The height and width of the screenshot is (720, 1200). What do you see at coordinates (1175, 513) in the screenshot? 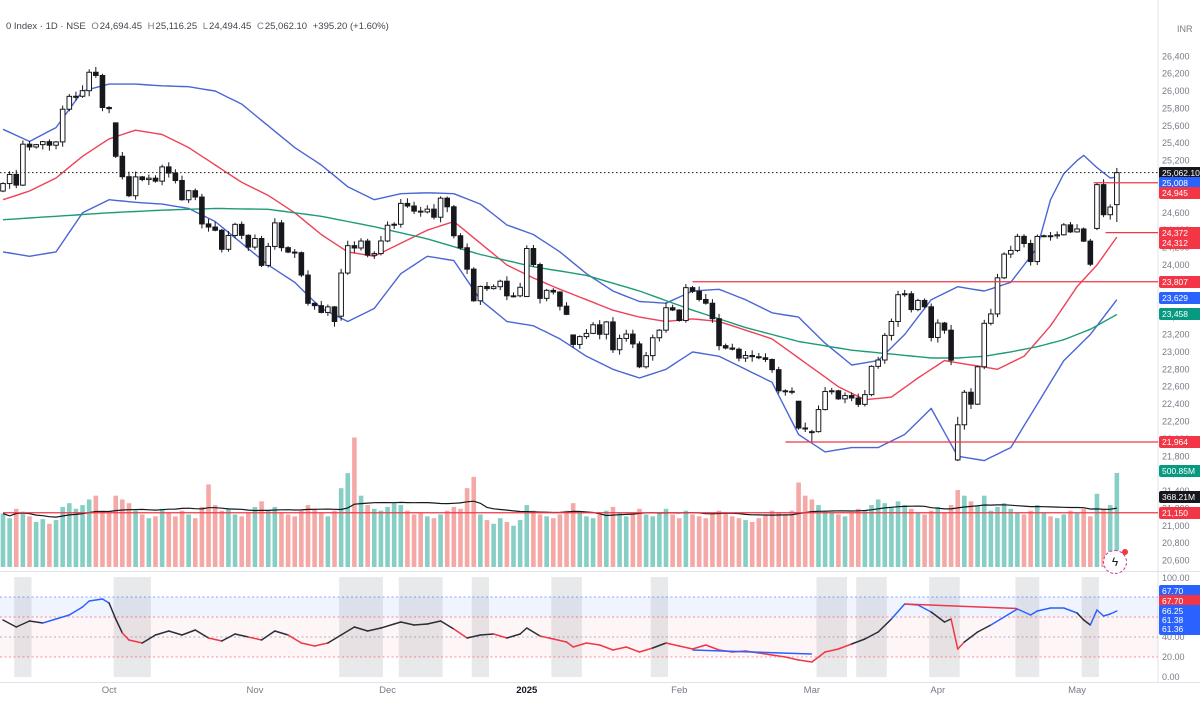
I see `svg-text: 21,150` at bounding box center [1175, 513].